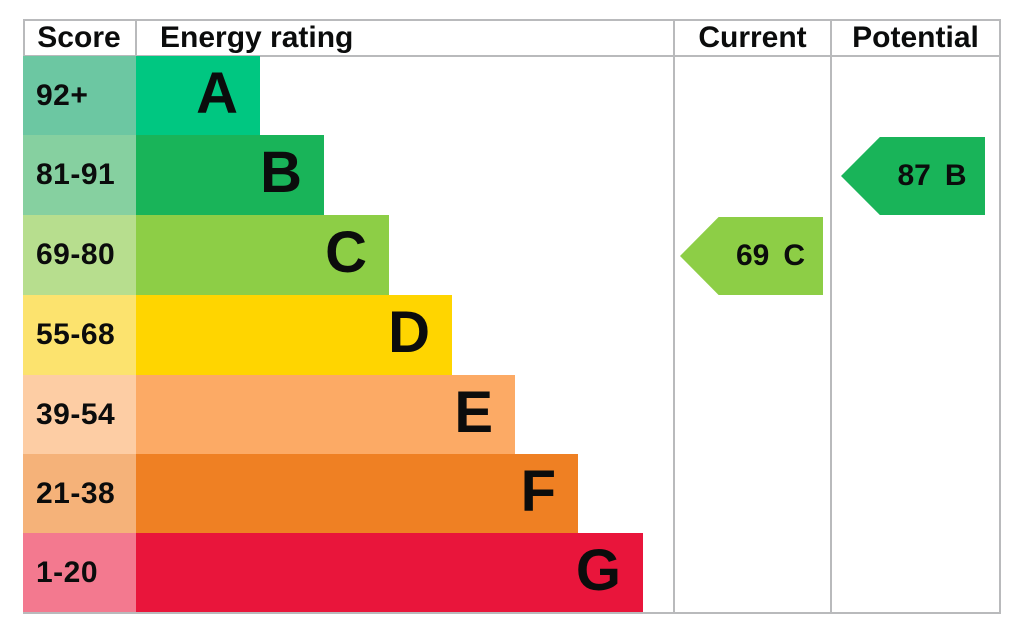 This screenshot has height=641, width=1024. What do you see at coordinates (1000, 316) in the screenshot?
I see `table-right-border` at bounding box center [1000, 316].